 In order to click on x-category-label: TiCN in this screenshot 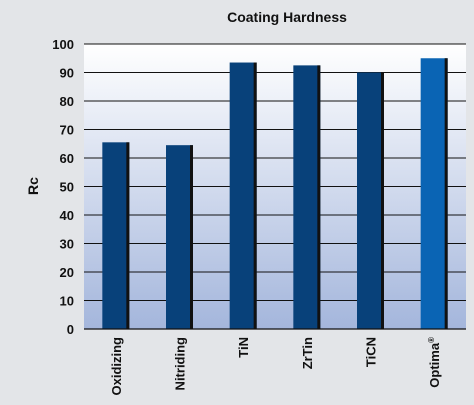, I will do `click(371, 352)`.